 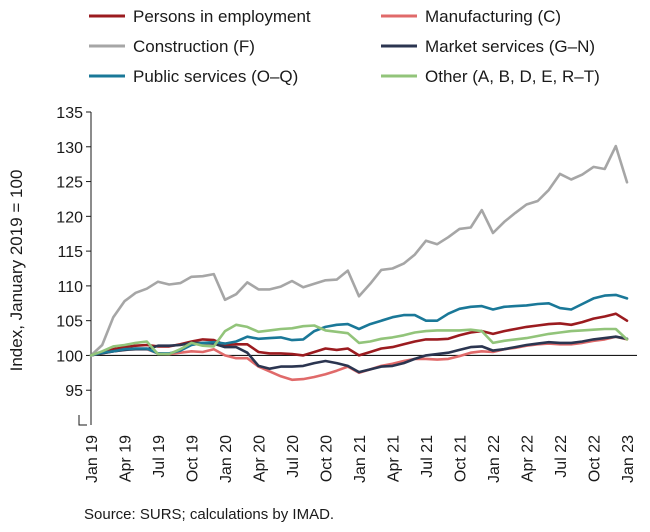 I want to click on y-tick-label: 115, so click(x=70, y=252).